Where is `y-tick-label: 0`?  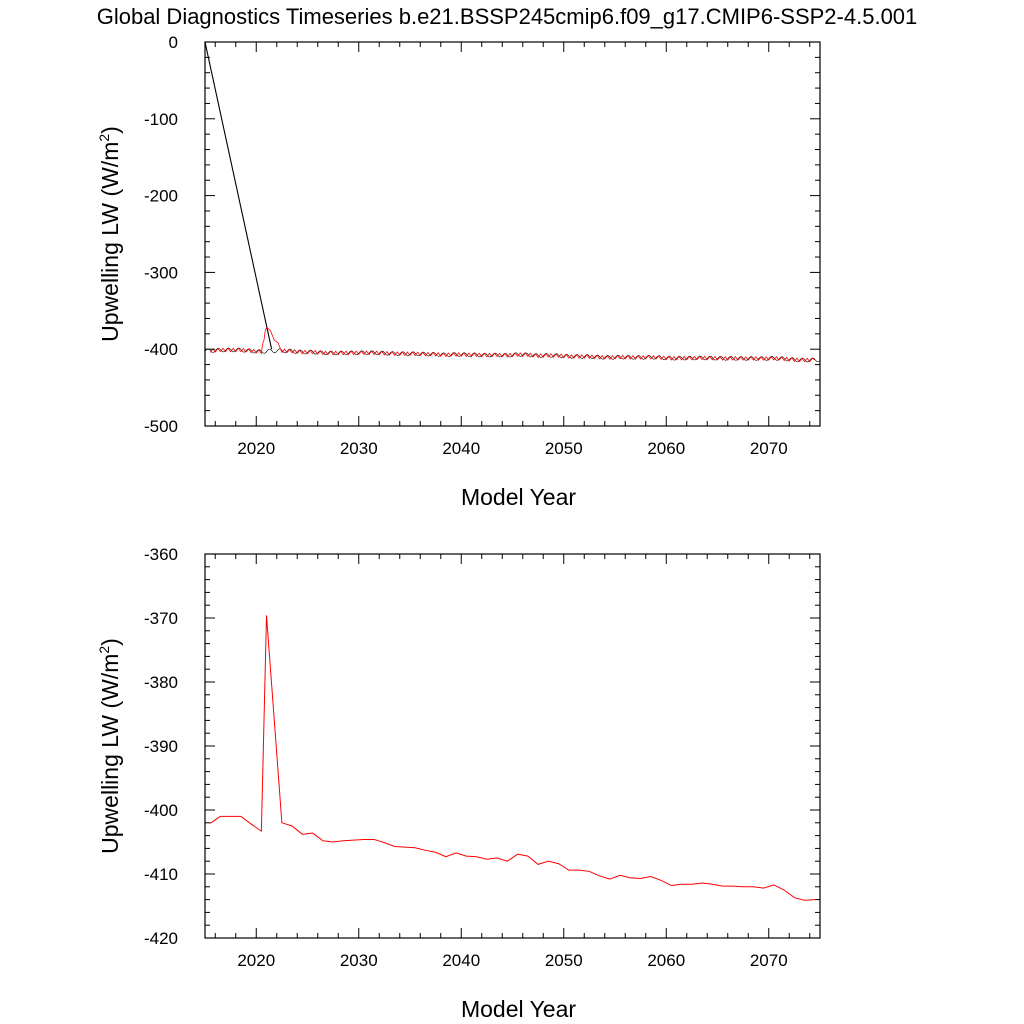
y-tick-label: 0 is located at coordinates (173, 42).